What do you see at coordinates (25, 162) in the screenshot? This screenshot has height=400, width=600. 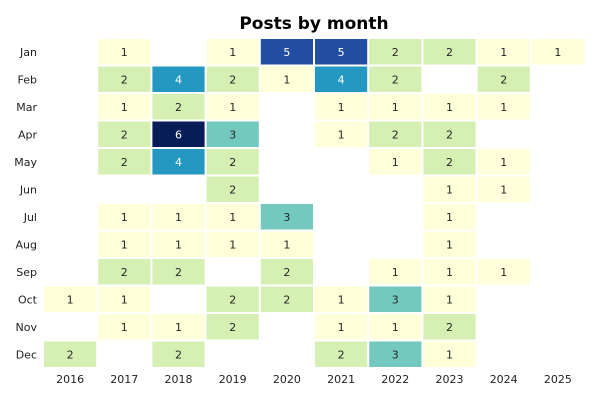 I see `y-tick-label: May` at bounding box center [25, 162].